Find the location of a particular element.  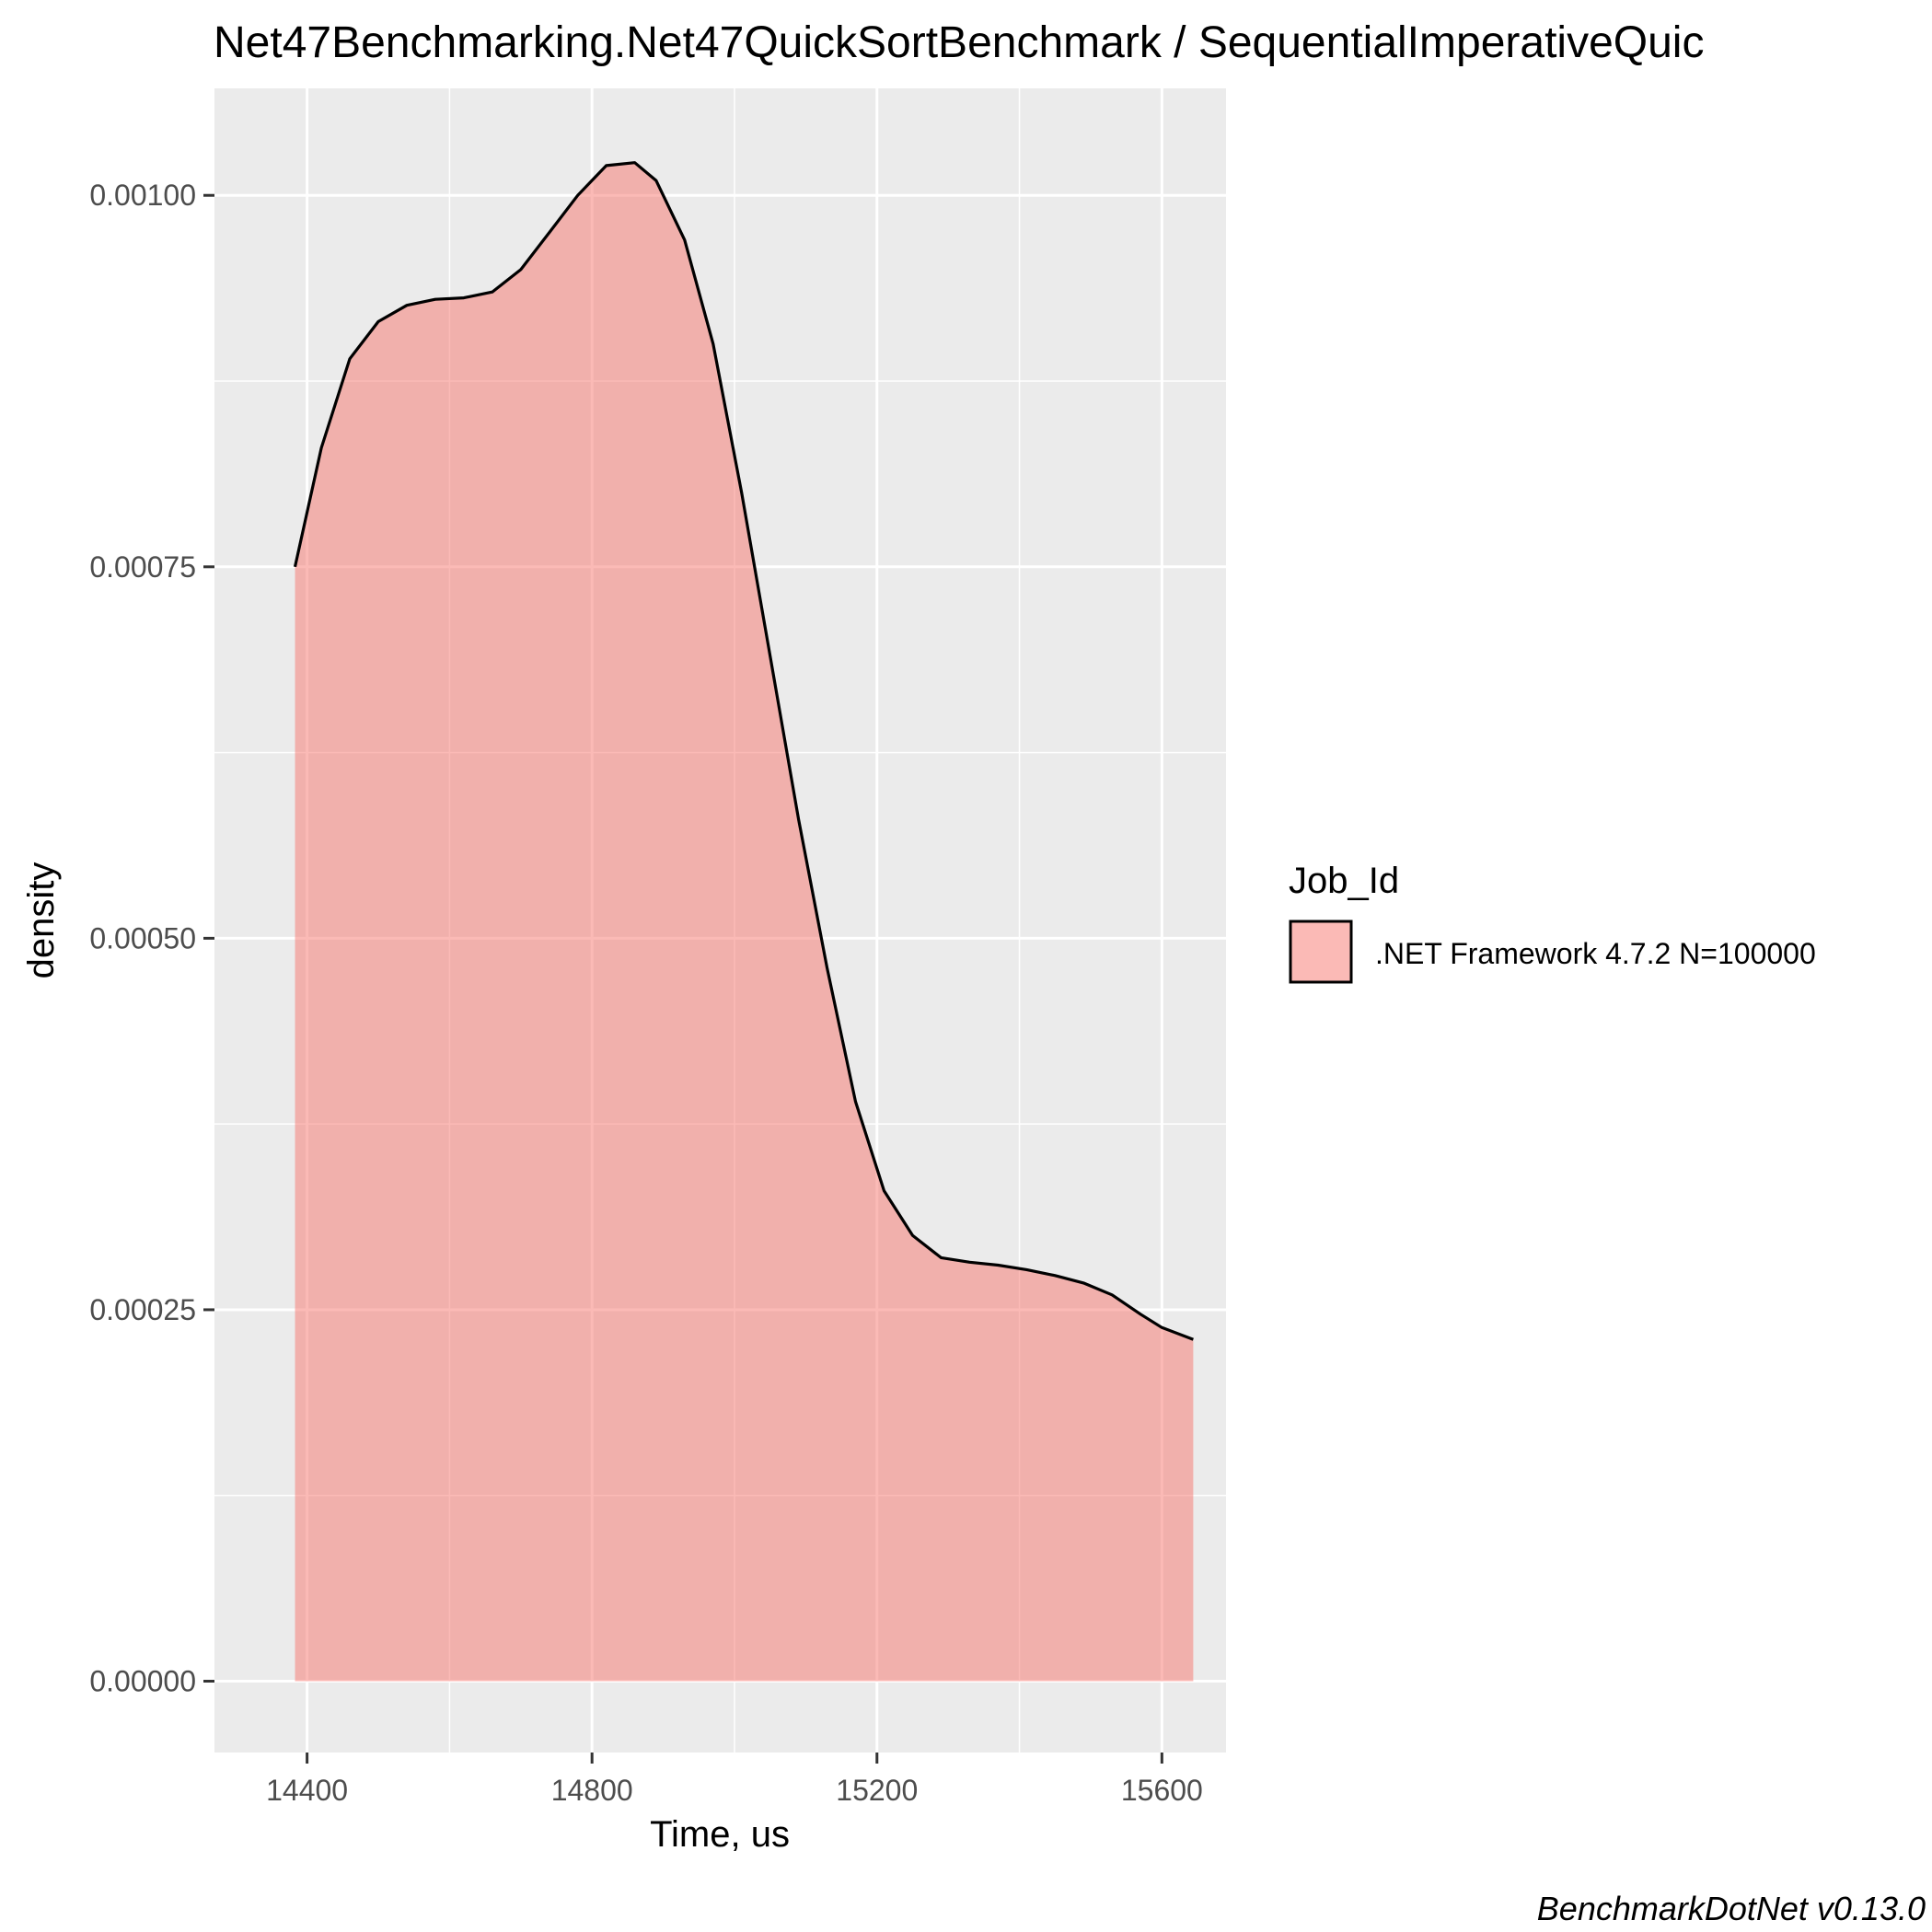

x-tick-label: 14400 is located at coordinates (307, 1791).